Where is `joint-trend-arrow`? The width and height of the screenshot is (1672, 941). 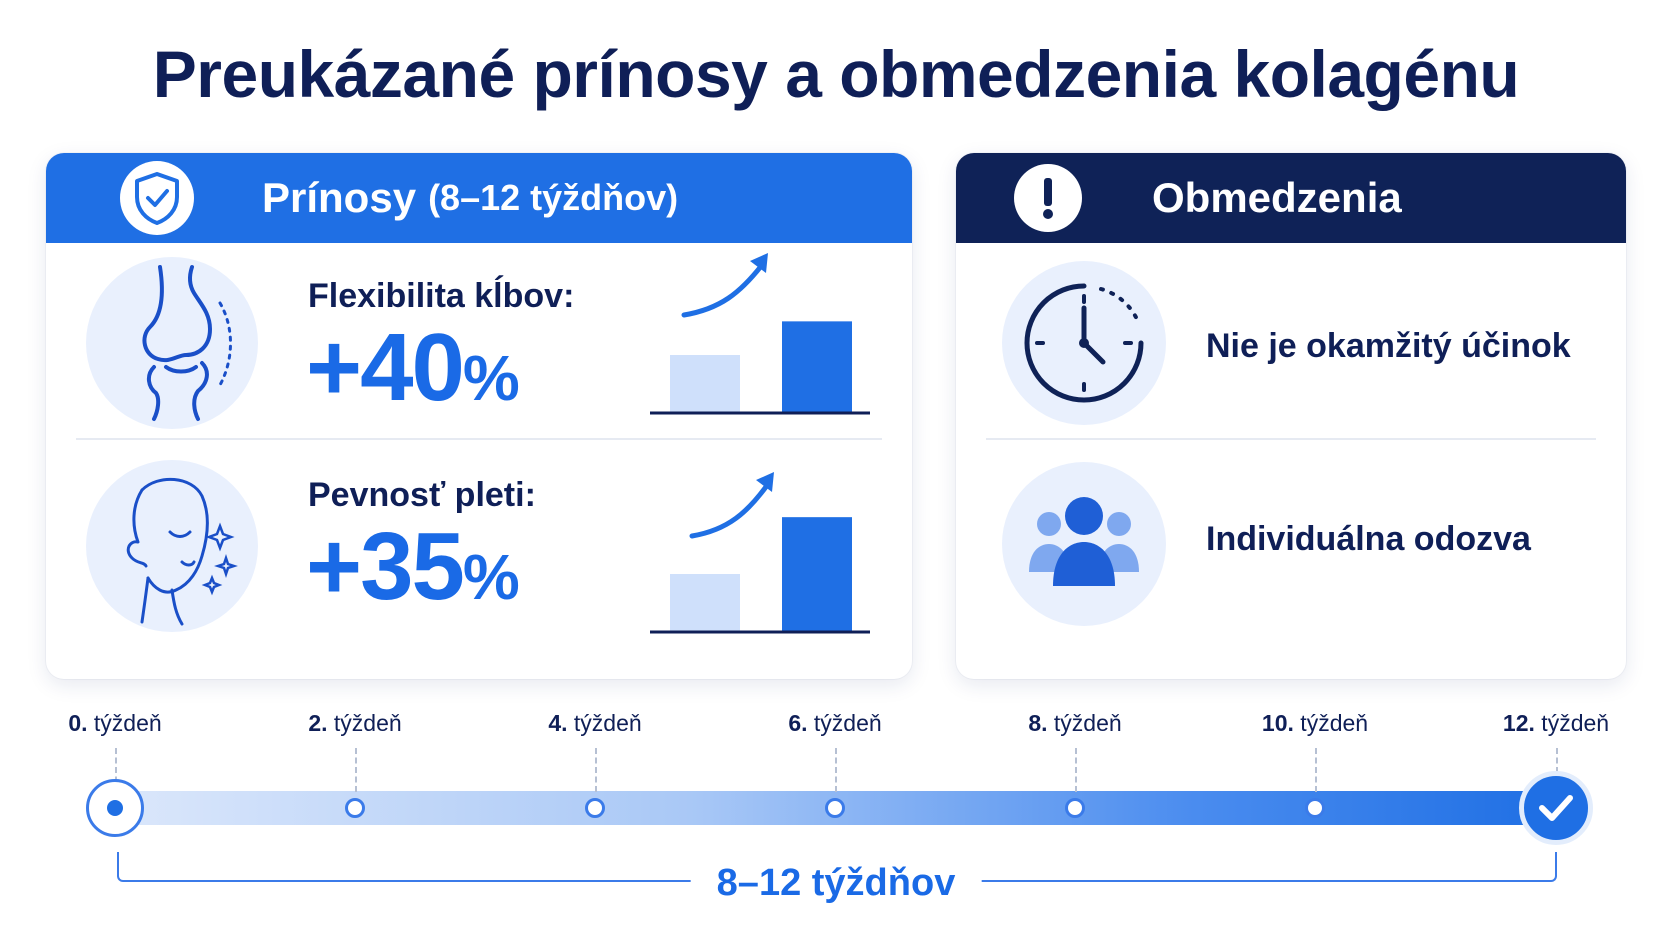 joint-trend-arrow is located at coordinates (723, 290).